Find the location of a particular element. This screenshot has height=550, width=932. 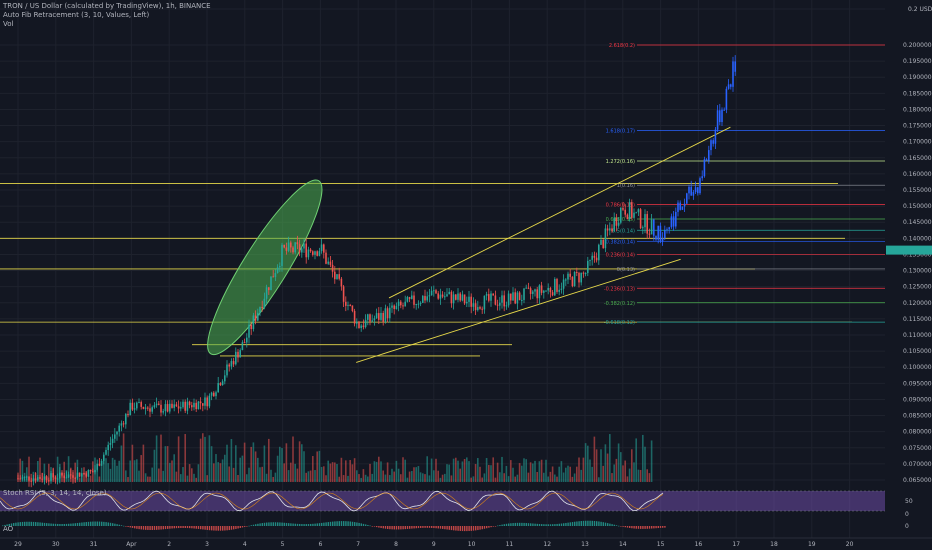

price-tick: 0.06500000 is located at coordinates (917, 480).